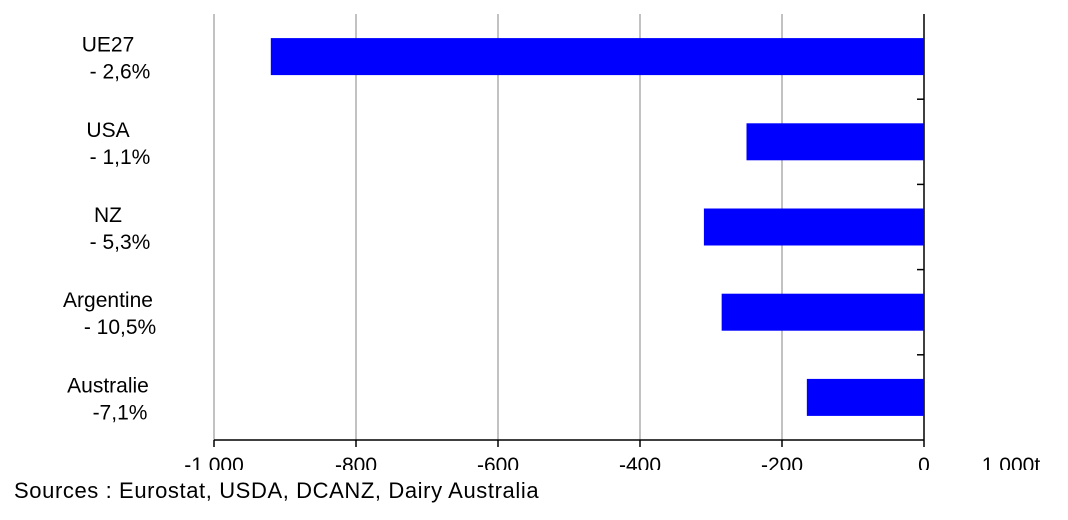 The image size is (1068, 520). Describe the element at coordinates (120, 242) in the screenshot. I see `category-change-label: - 5,3%` at that location.